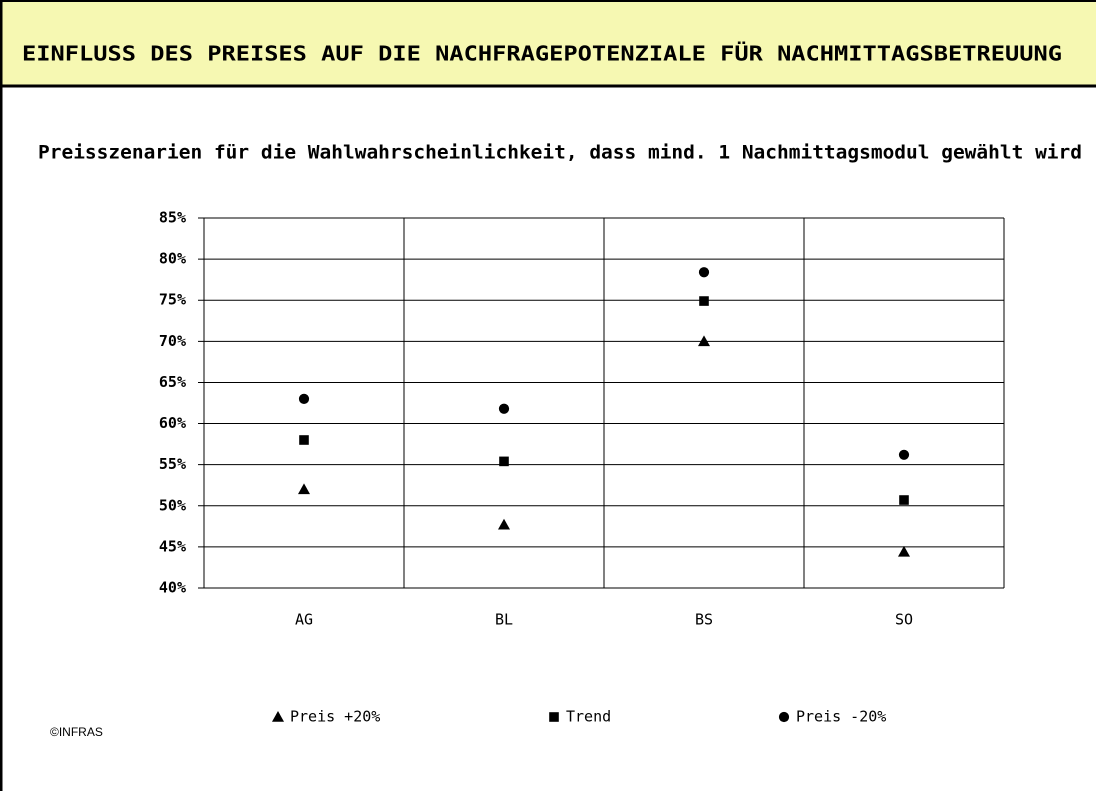 The width and height of the screenshot is (1096, 791). Describe the element at coordinates (172, 588) in the screenshot. I see `y-tick-label: 40%` at that location.